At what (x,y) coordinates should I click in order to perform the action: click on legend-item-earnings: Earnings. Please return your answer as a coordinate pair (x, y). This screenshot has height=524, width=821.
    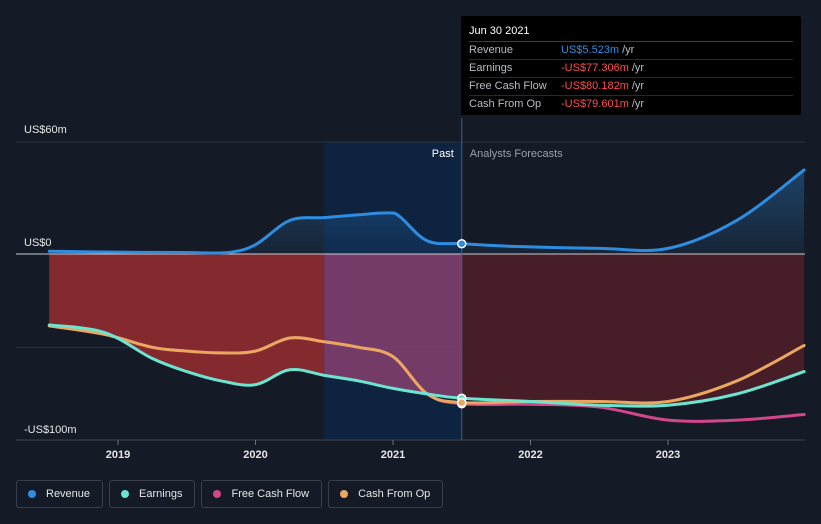
    Looking at the image, I should click on (152, 494).